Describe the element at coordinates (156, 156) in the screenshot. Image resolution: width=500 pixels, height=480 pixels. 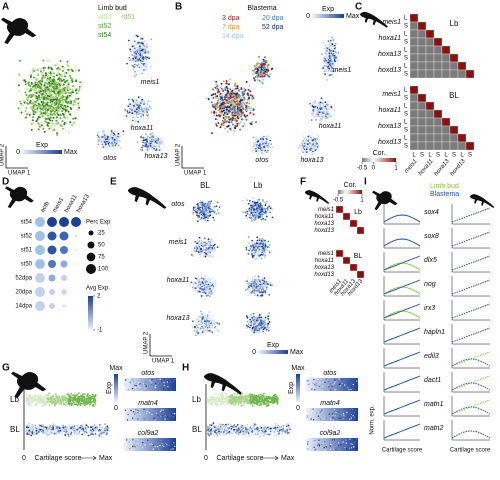
I see `label: hoxa13` at that location.